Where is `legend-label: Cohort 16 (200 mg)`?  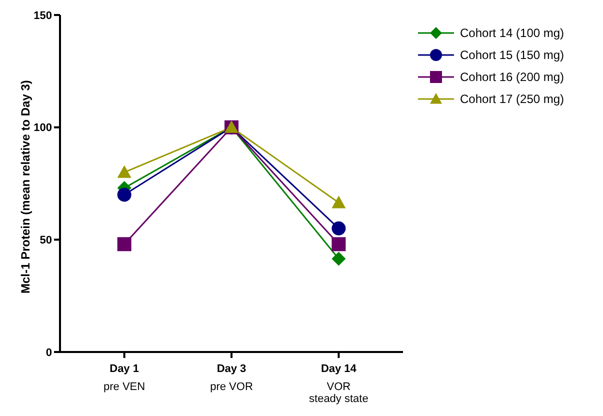 legend-label: Cohort 16 (200 mg) is located at coordinates (512, 77).